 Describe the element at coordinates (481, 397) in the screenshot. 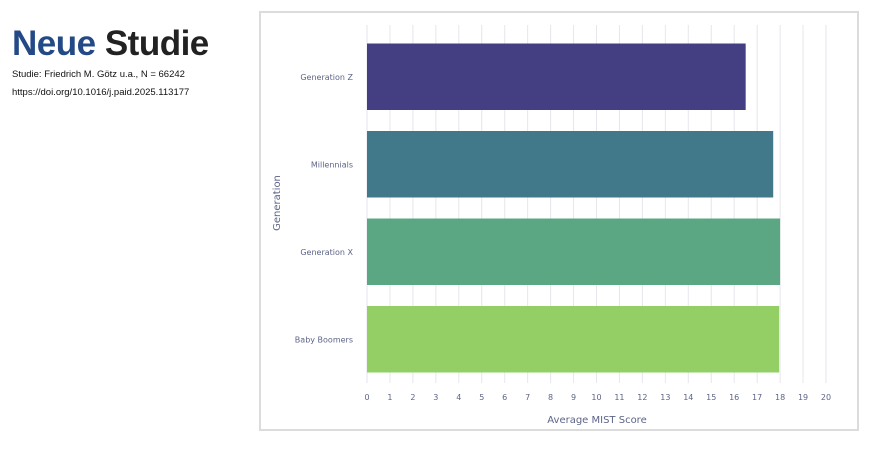

I see `x-tick-label-5: 5` at that location.